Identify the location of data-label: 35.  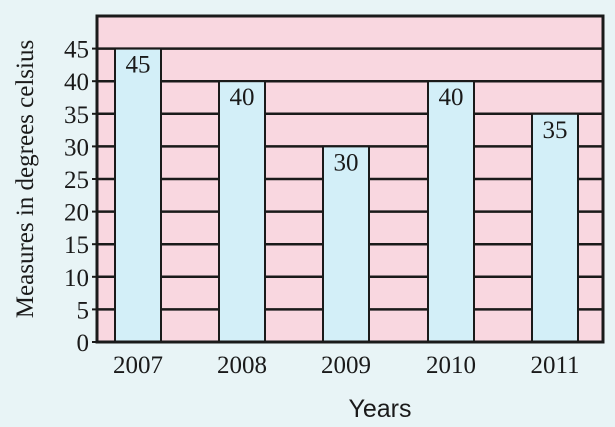
(555, 130).